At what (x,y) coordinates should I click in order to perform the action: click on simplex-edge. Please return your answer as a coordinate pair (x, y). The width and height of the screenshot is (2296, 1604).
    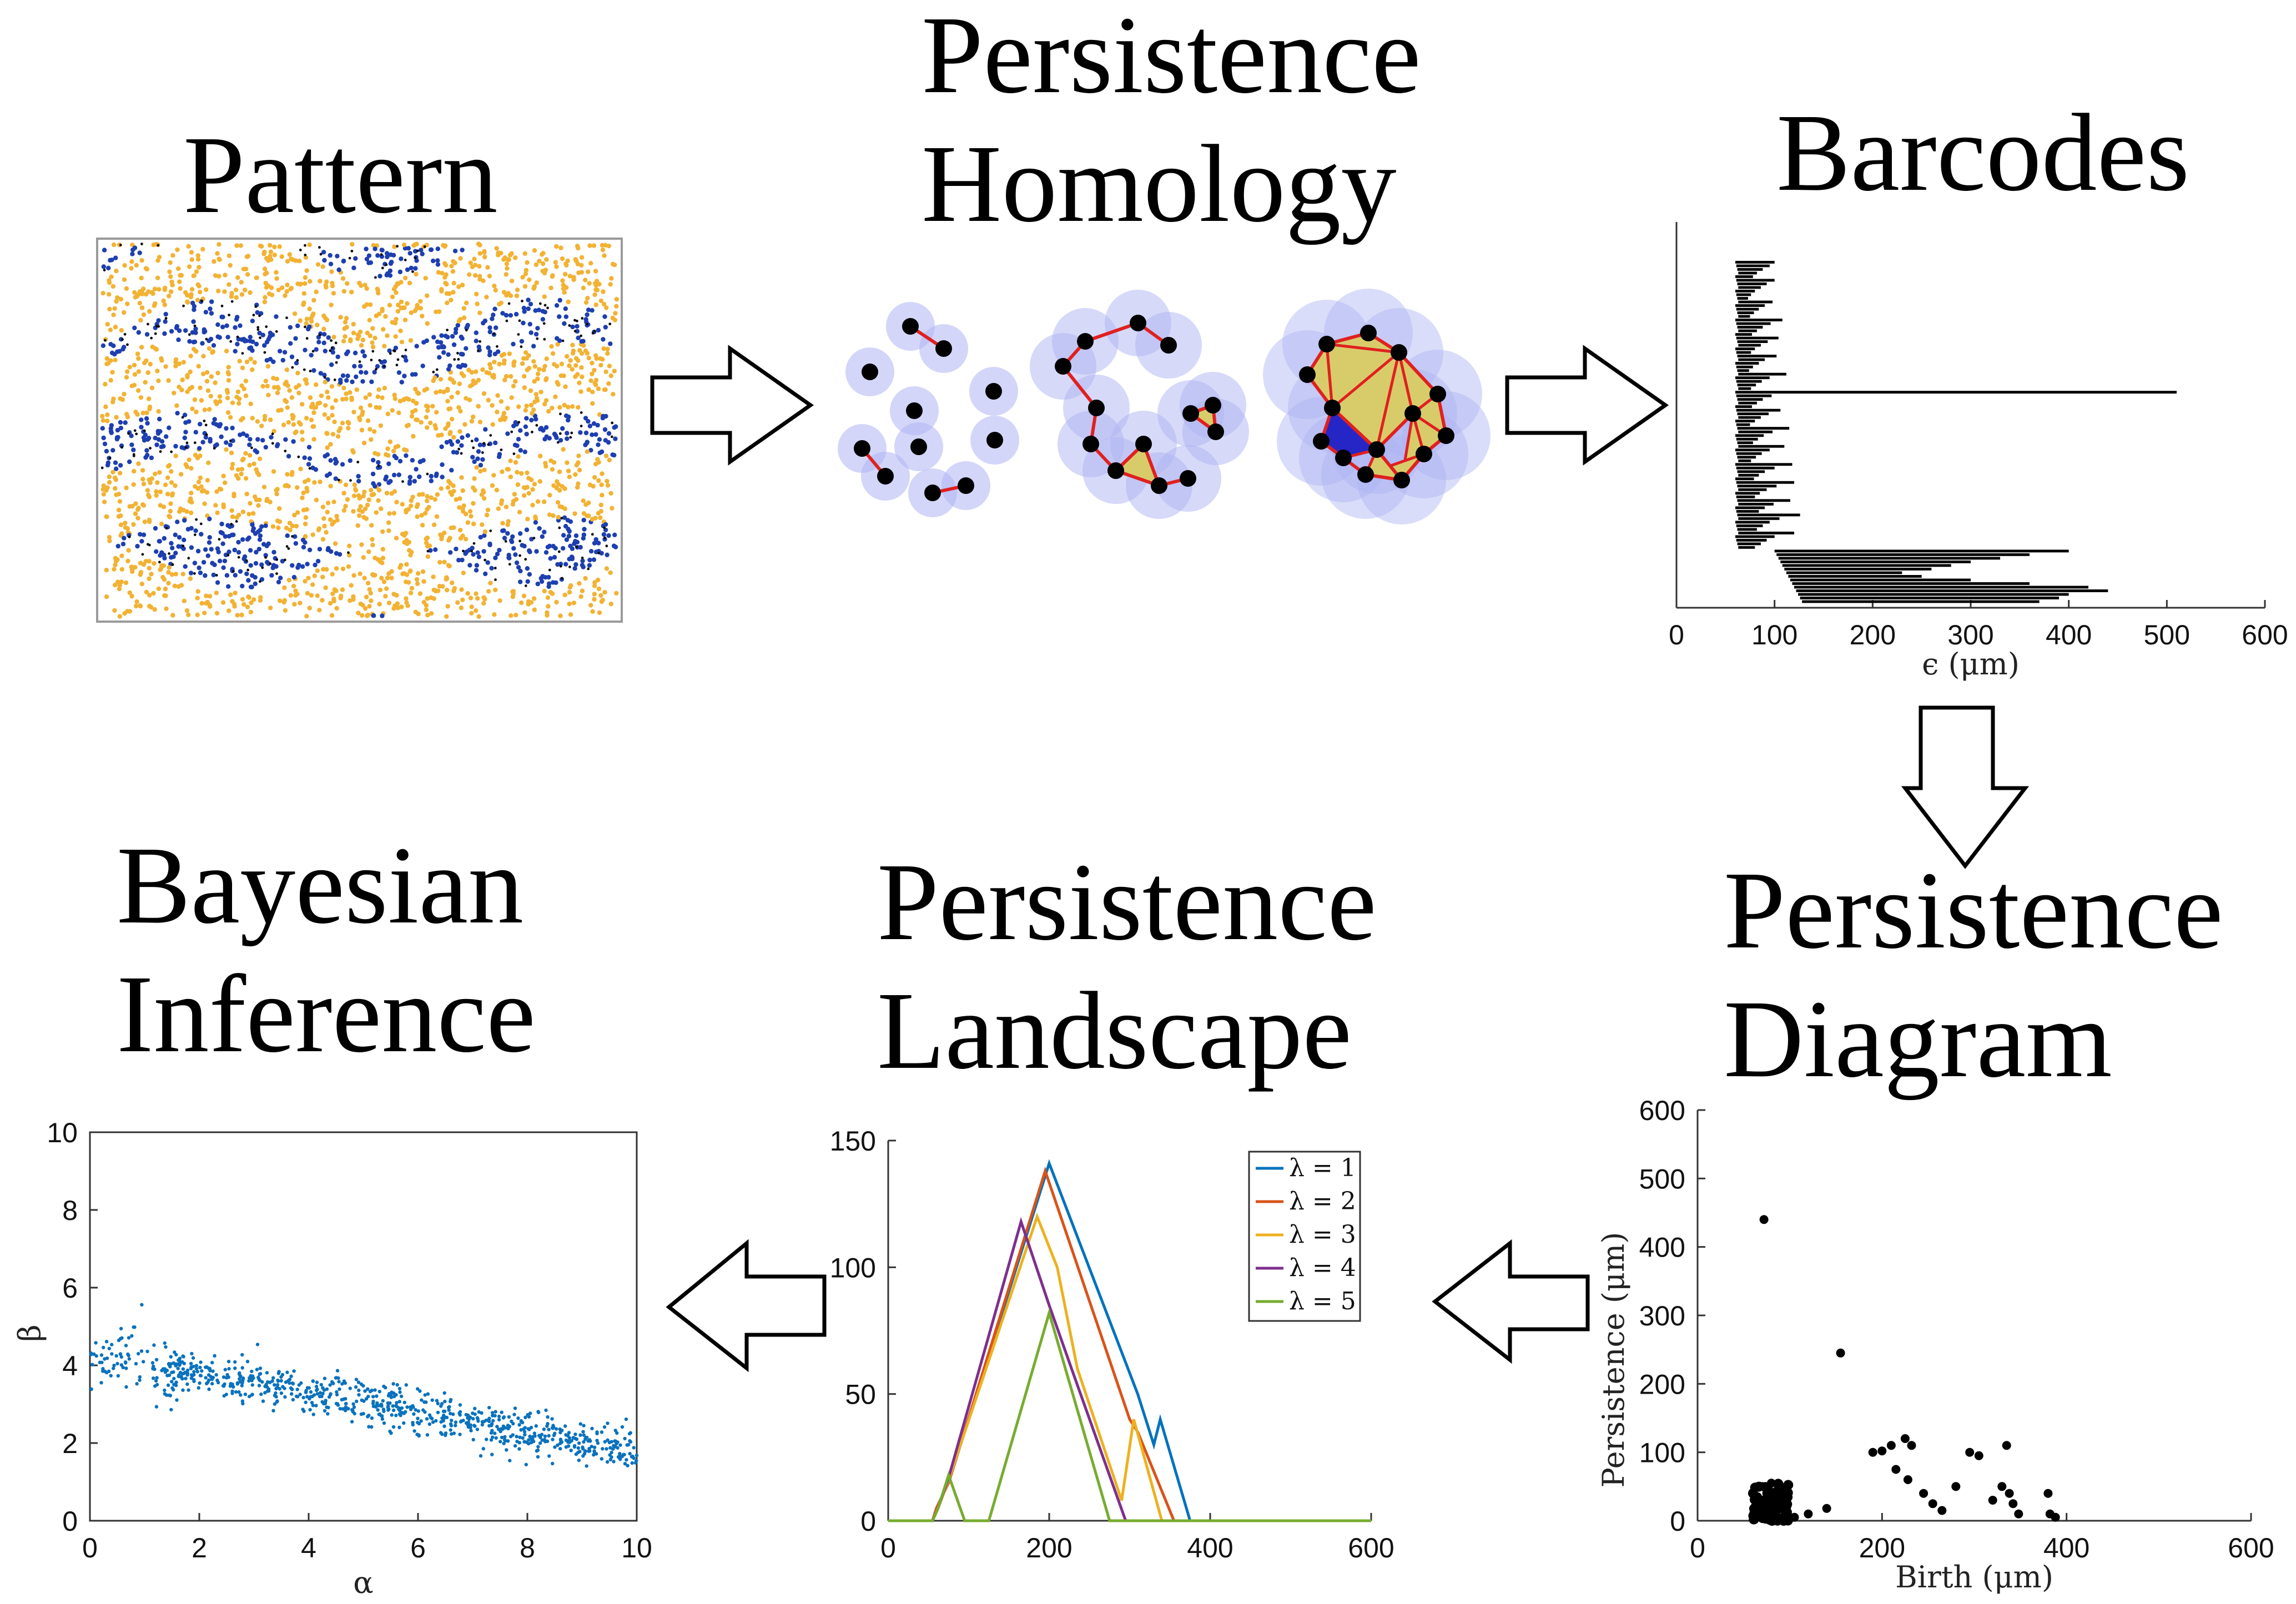
    Looking at the image, I should click on (1418, 373).